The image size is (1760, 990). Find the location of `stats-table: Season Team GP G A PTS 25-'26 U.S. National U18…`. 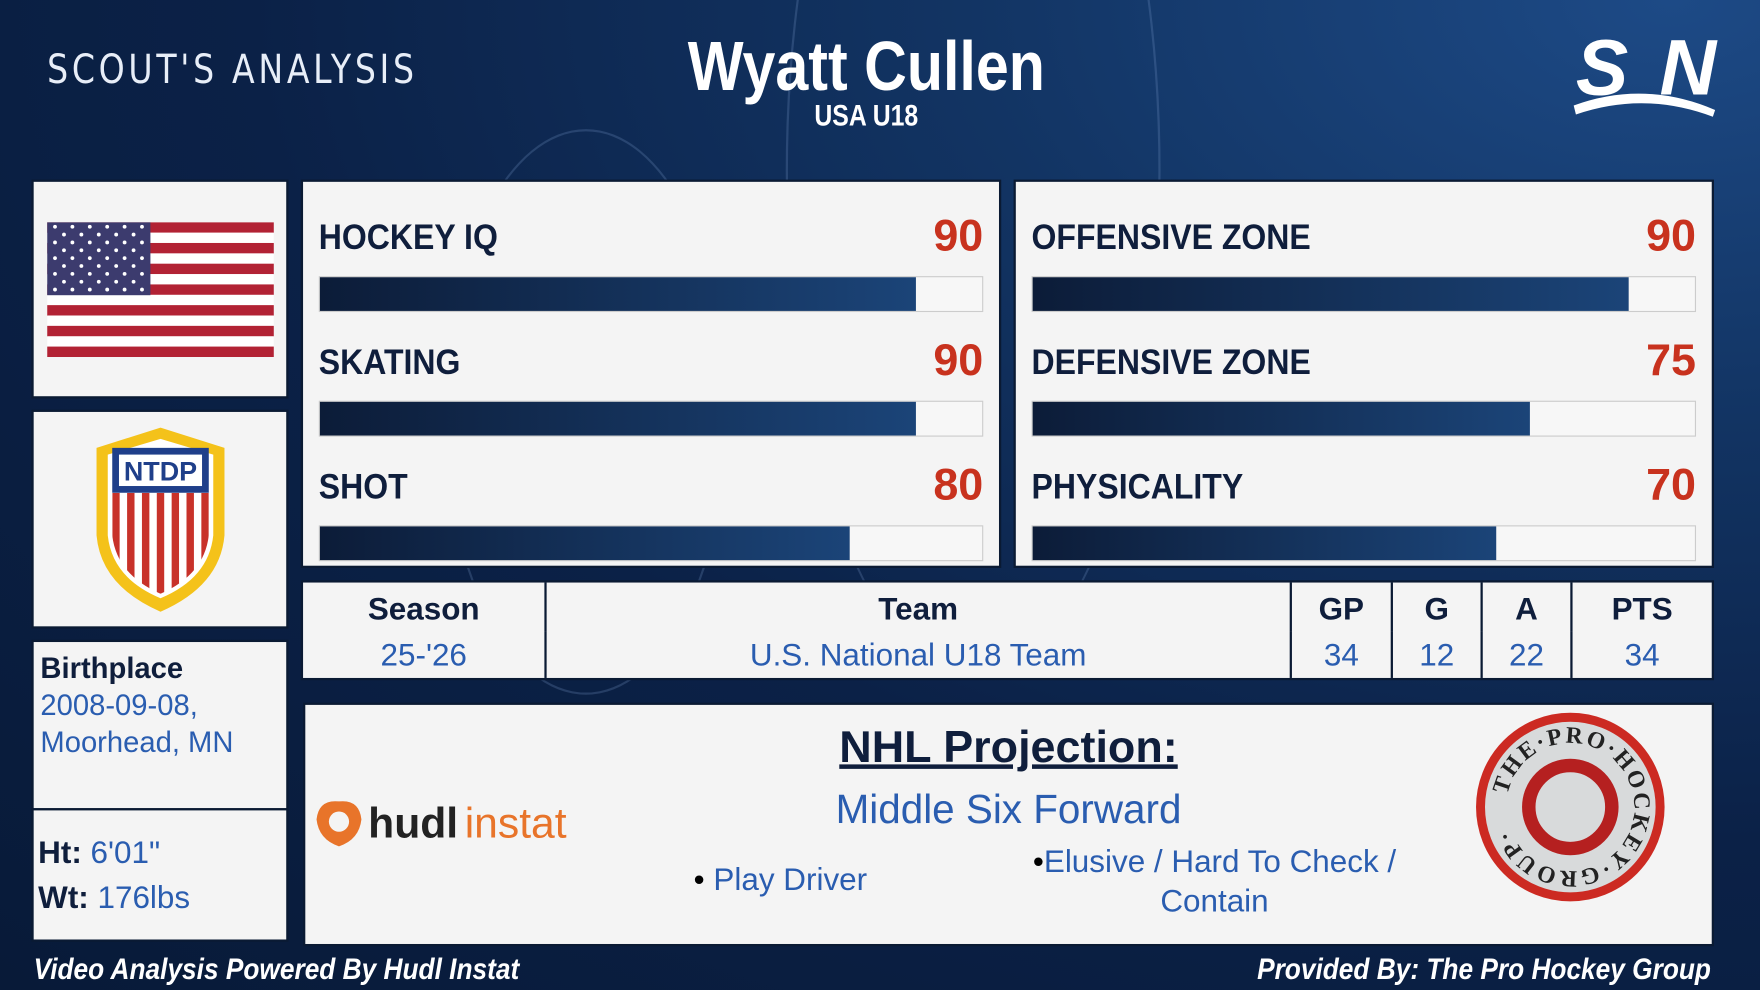

stats-table: Season Team GP G A PTS 25-'26 U.S. National U18… is located at coordinates (1007, 630).